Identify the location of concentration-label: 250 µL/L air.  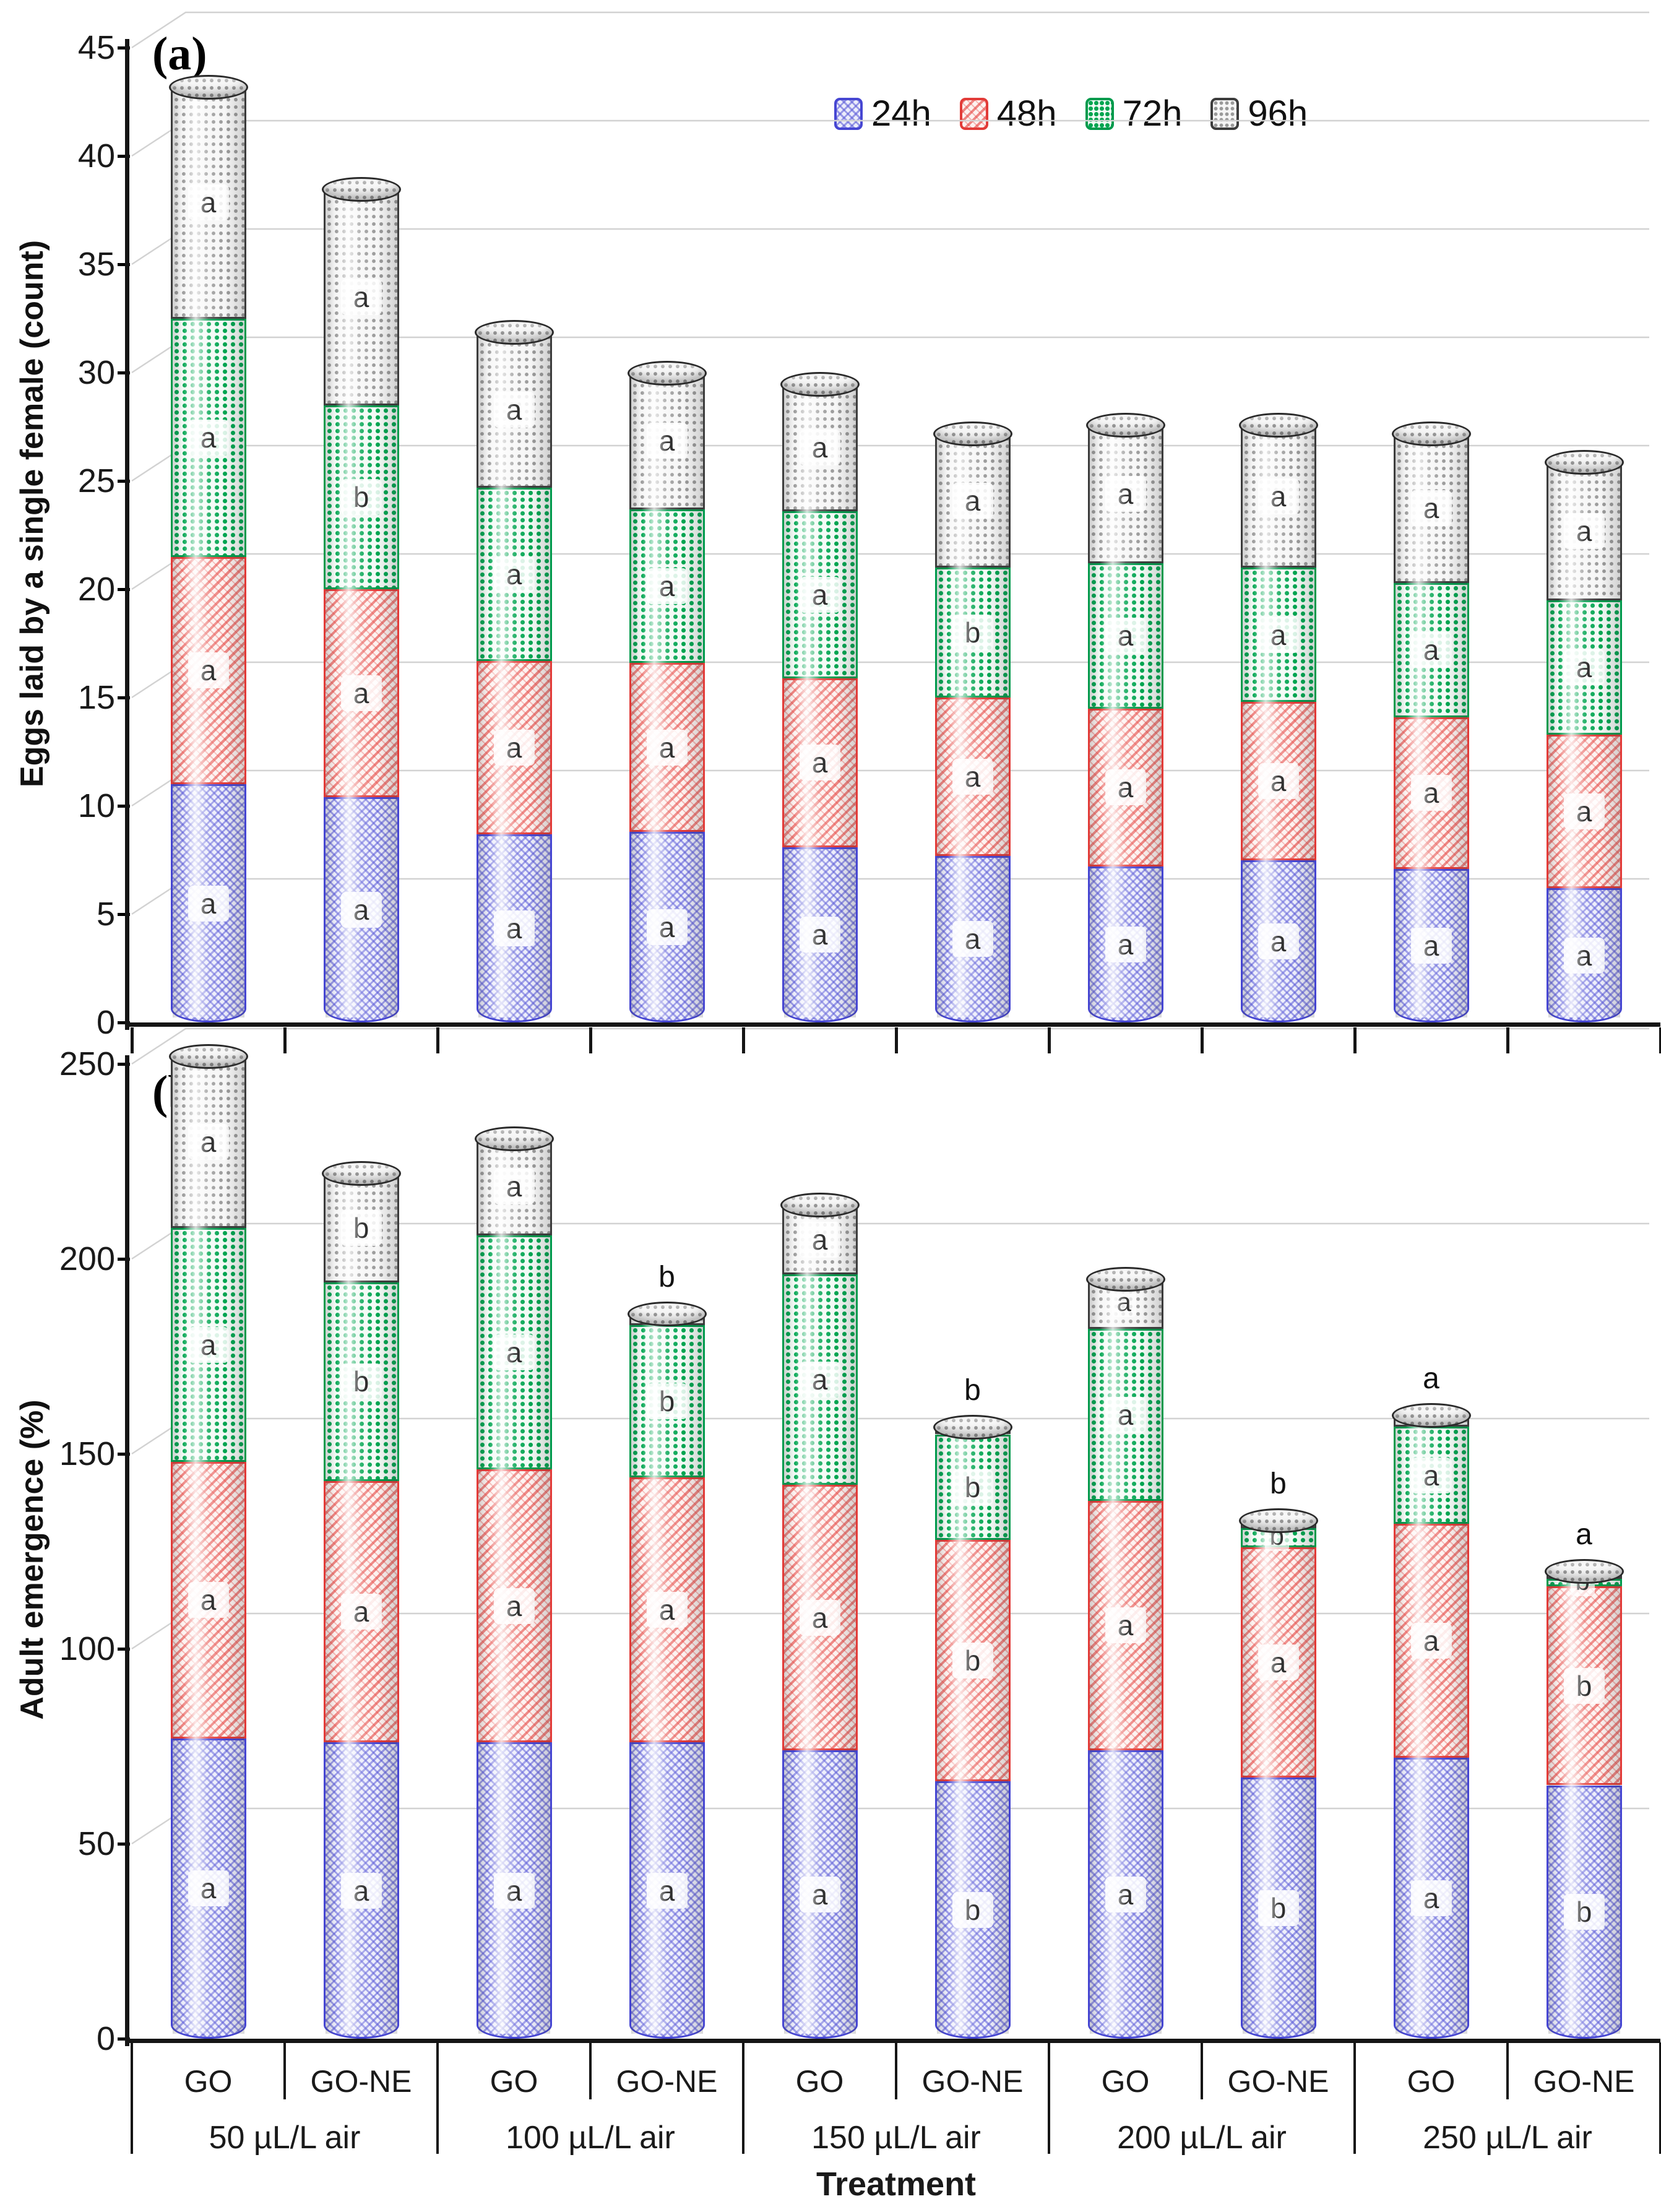
(1507, 2138).